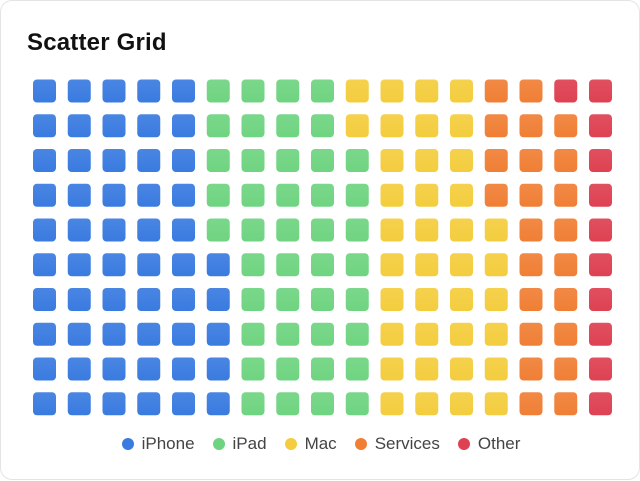 The image size is (640, 481). Describe the element at coordinates (499, 443) in the screenshot. I see `legend-label: Other` at that location.